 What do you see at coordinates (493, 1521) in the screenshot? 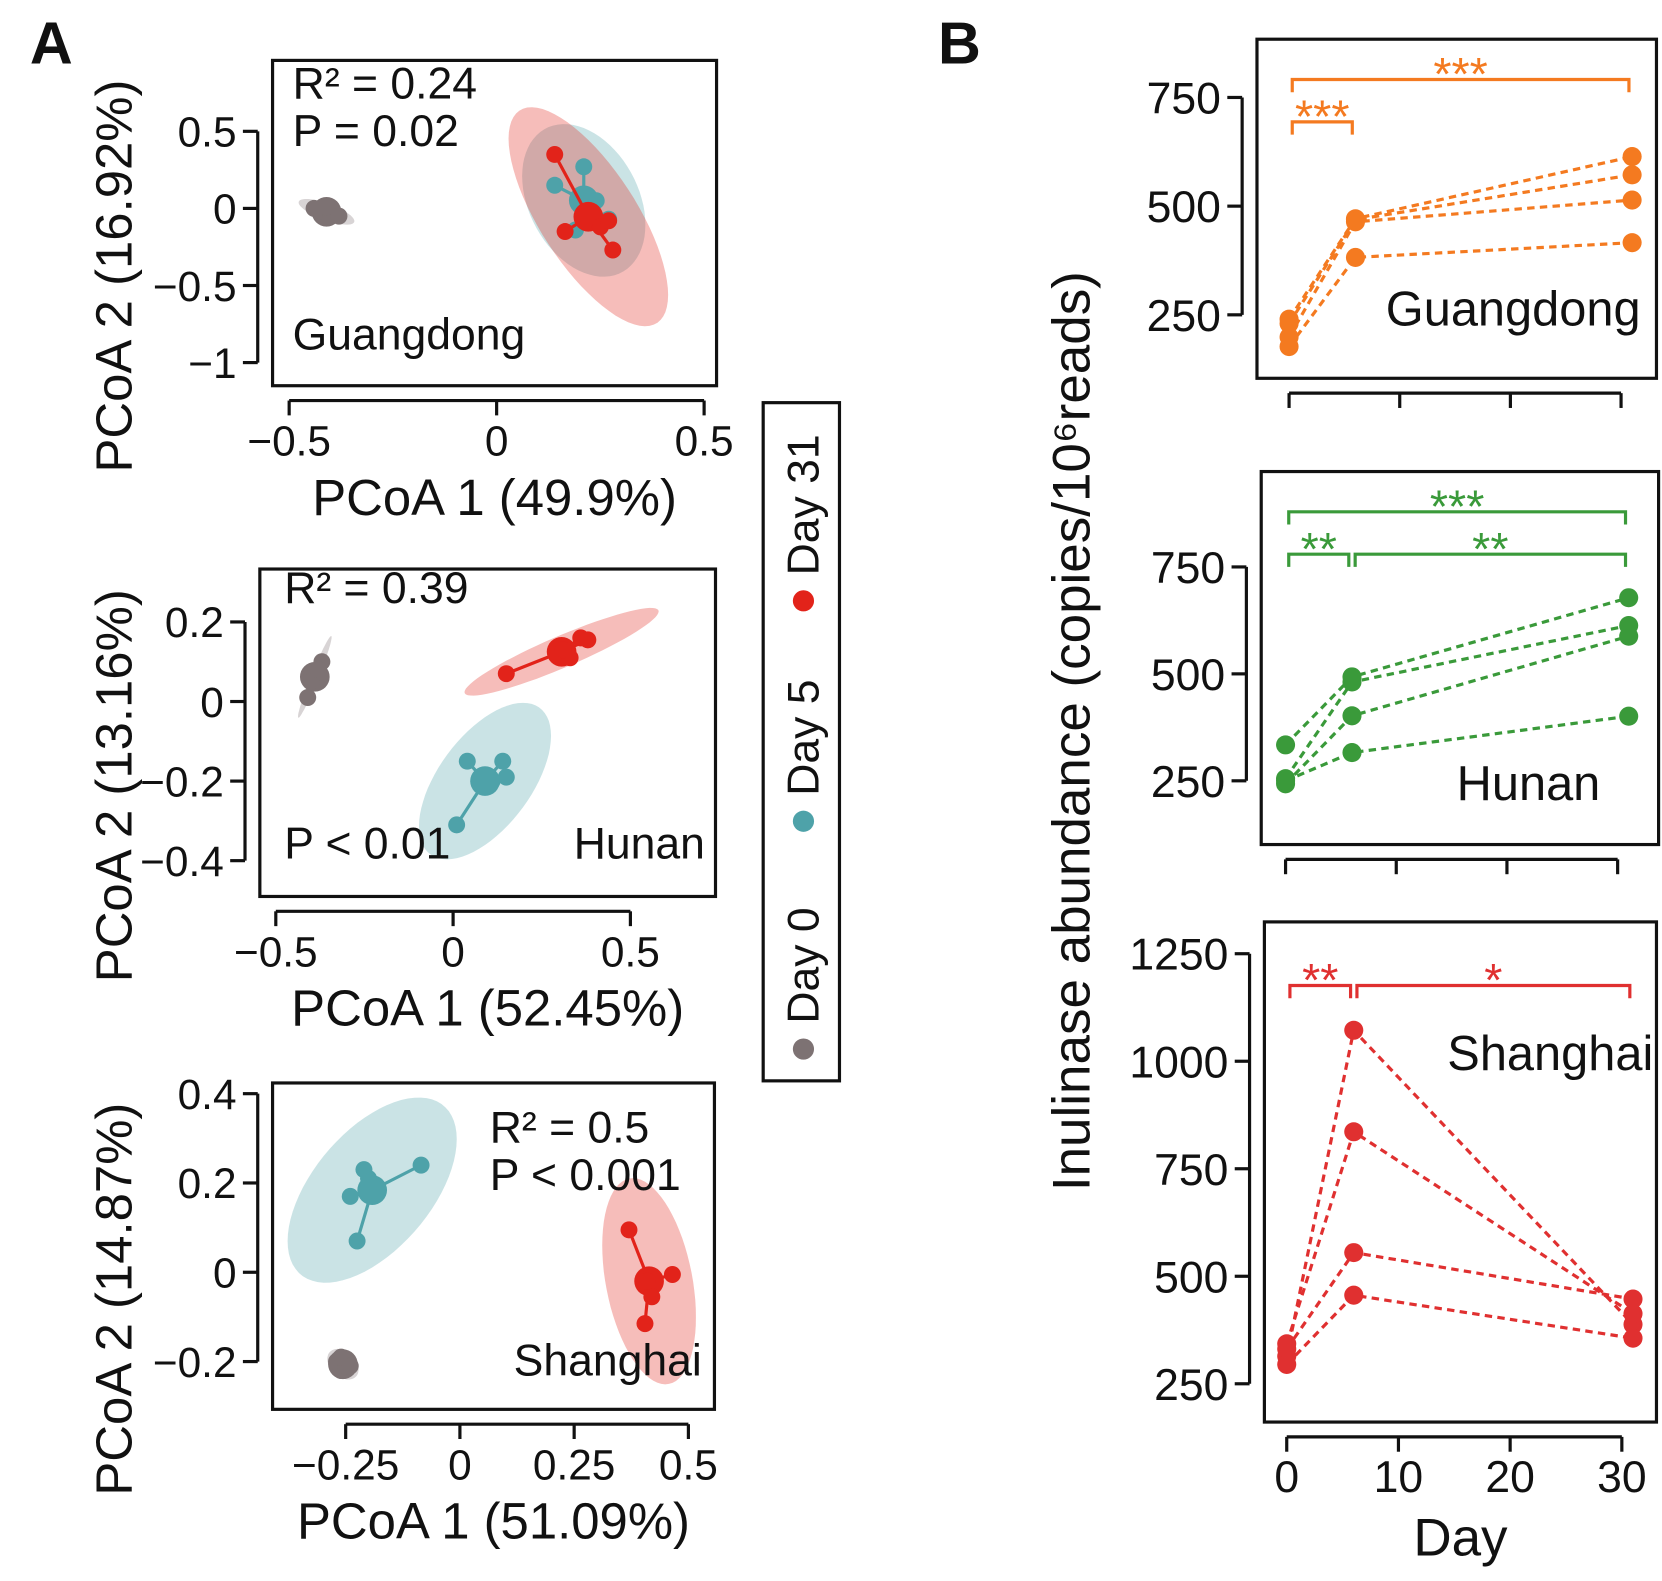
I see `x-axis-label: PCoA 1 (51.09%)` at bounding box center [493, 1521].